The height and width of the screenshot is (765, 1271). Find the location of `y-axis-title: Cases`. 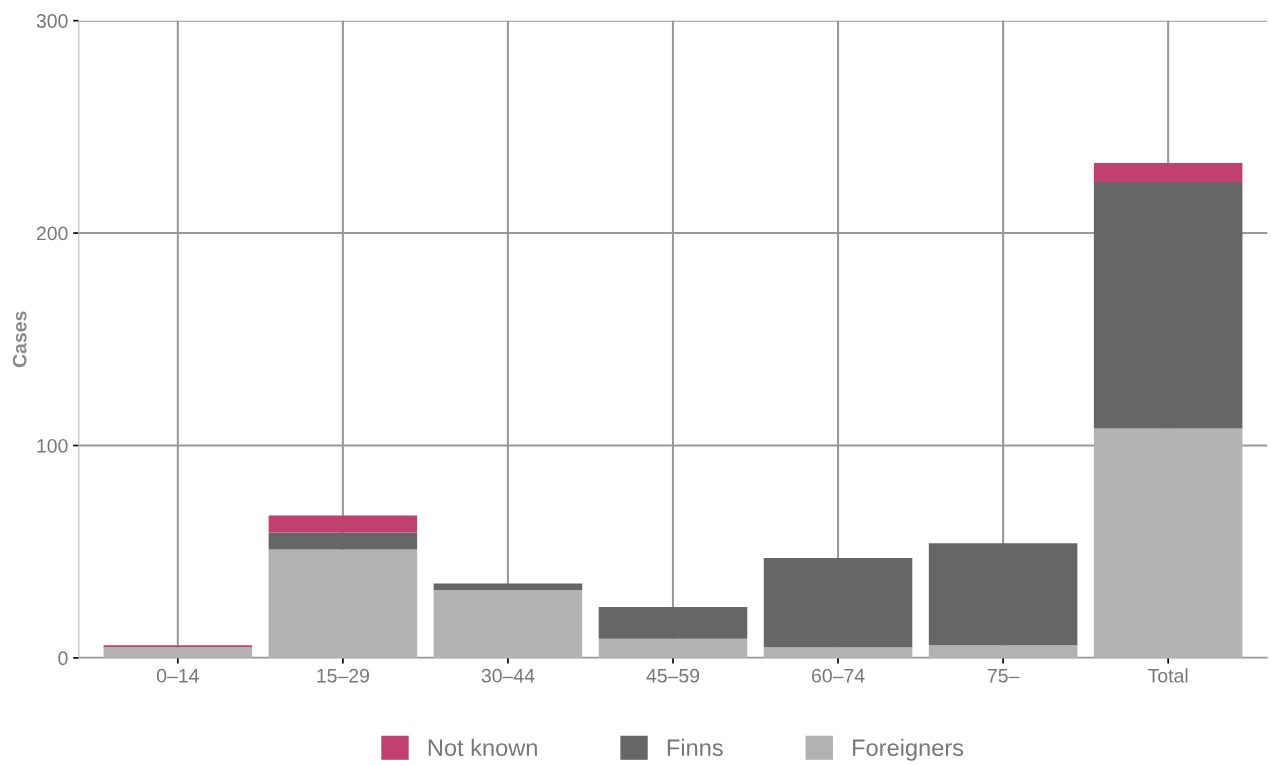

y-axis-title: Cases is located at coordinates (19, 339).